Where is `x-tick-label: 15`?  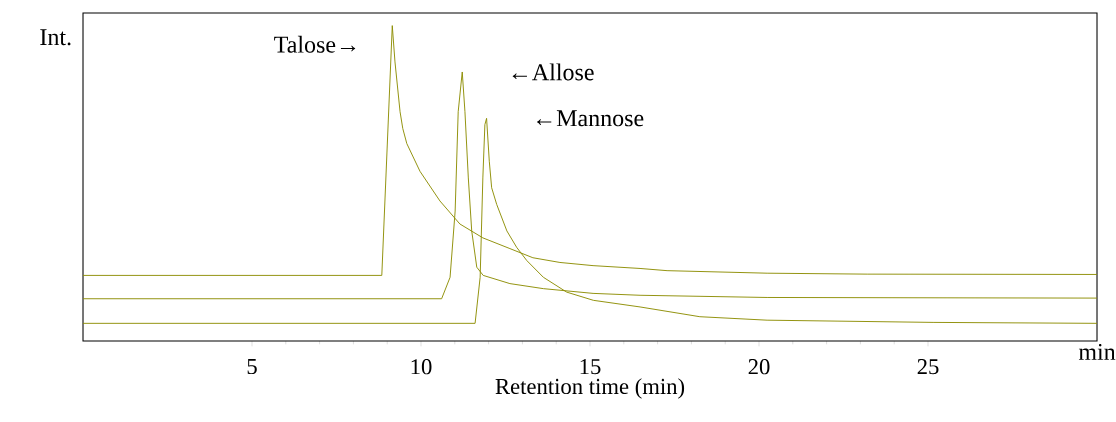 x-tick-label: 15 is located at coordinates (590, 367).